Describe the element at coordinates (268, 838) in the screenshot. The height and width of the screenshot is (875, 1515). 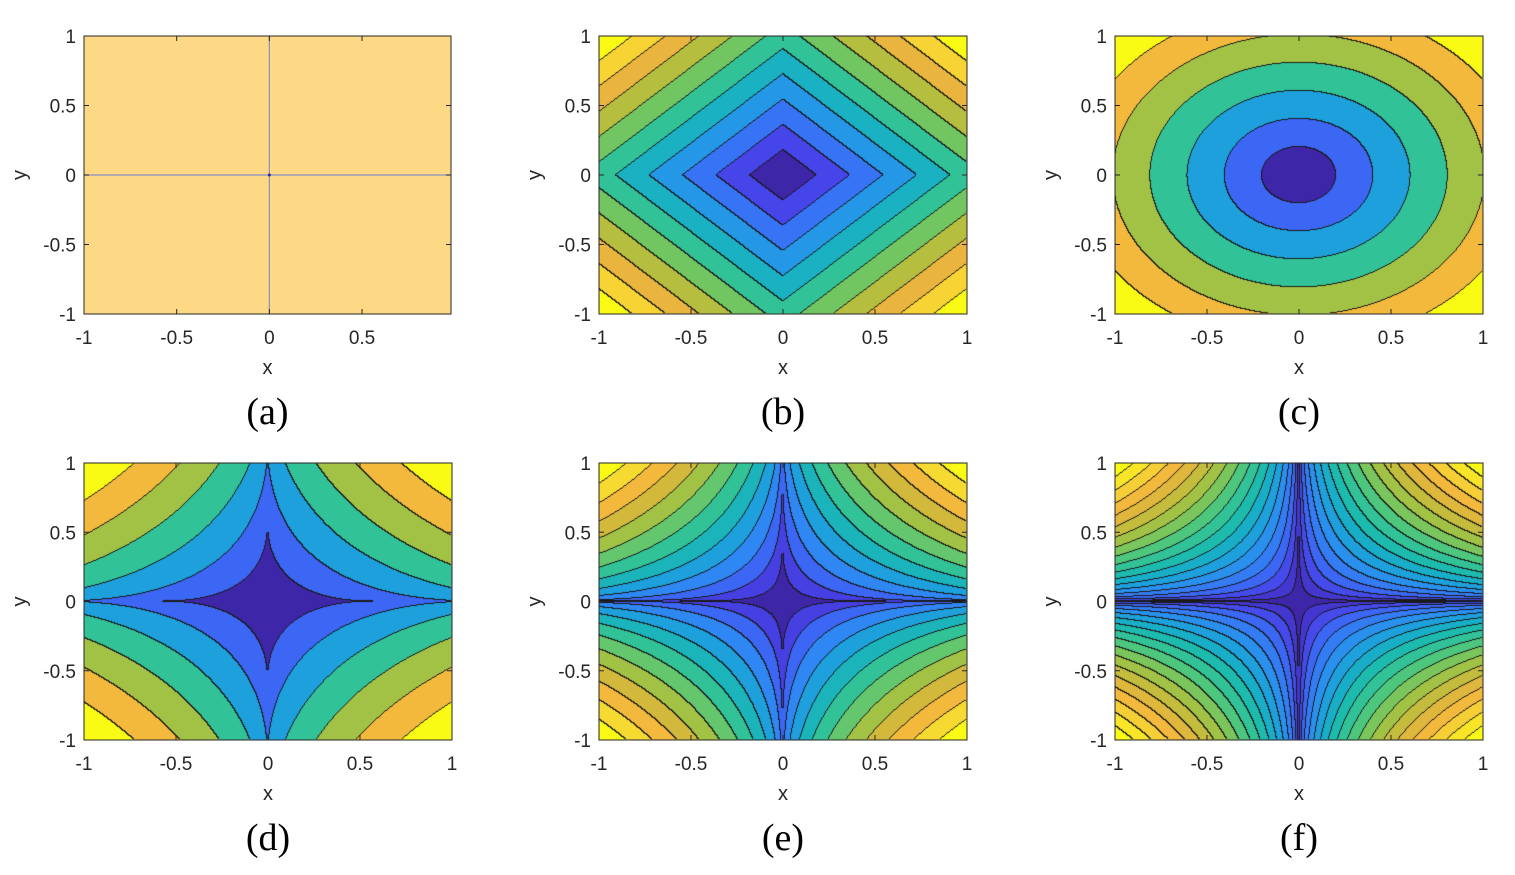
I see `panel-caption: (d)` at that location.